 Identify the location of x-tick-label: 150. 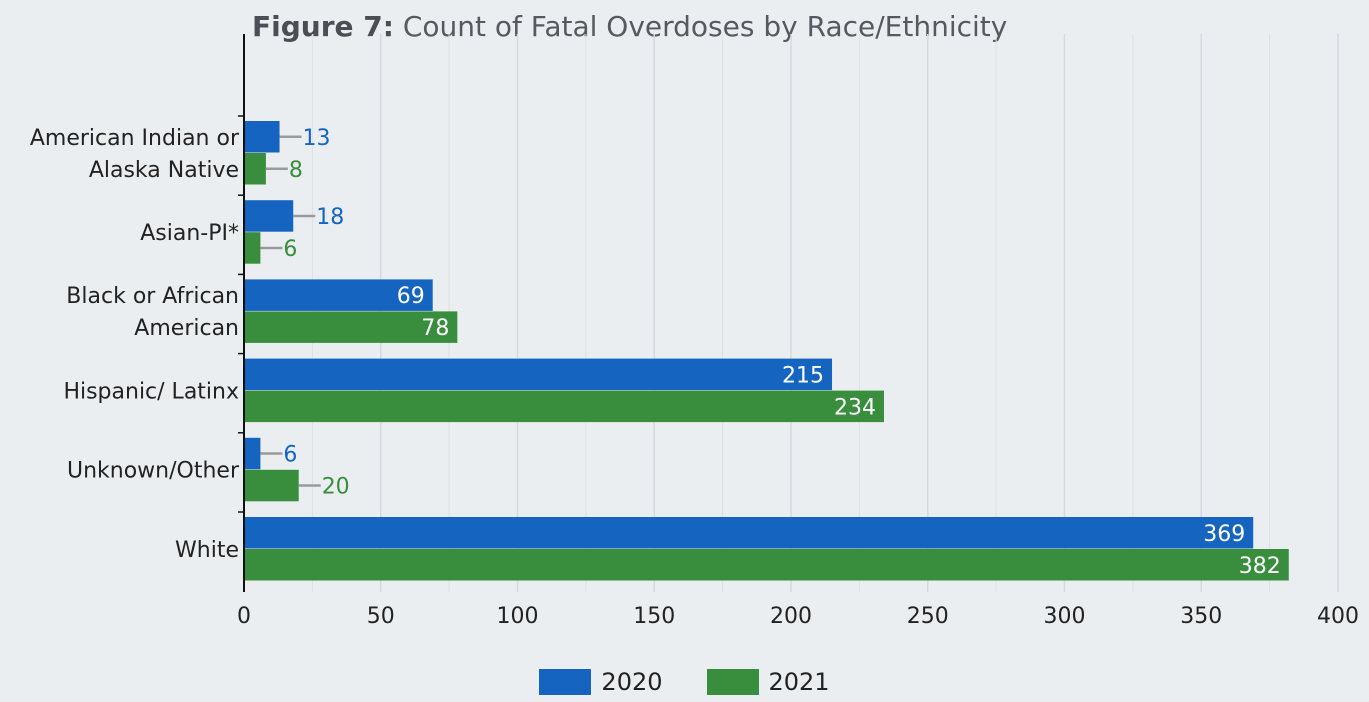
(654, 616).